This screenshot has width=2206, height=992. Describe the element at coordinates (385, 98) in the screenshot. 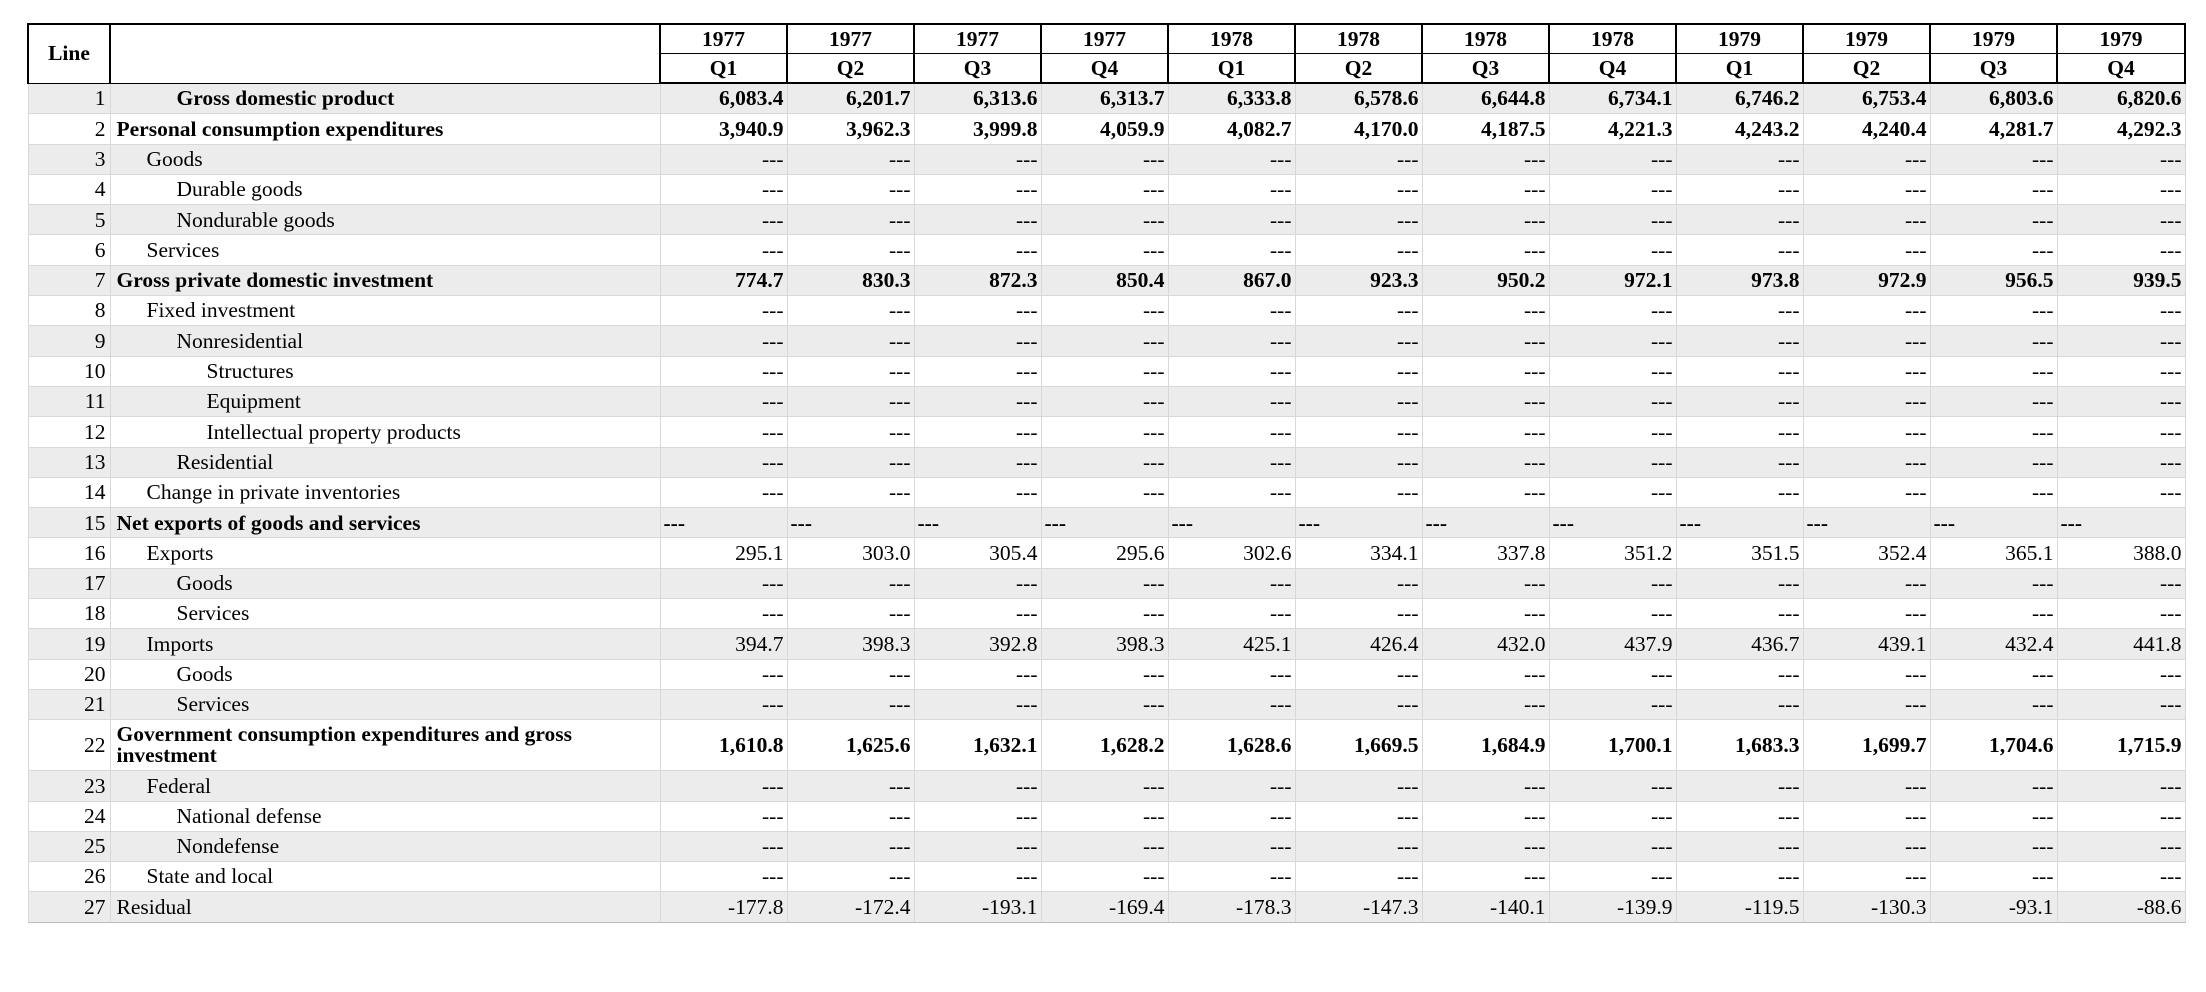

I see `row-label: Gross domestic product` at that location.